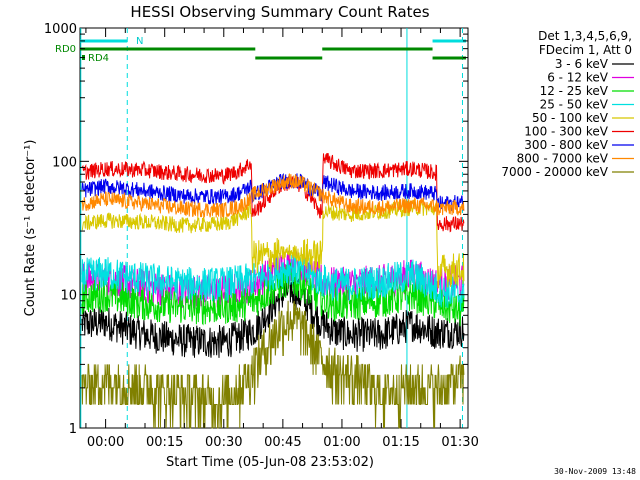  I want to click on legend-header-1: Det 1,3,4,5,6,9,, so click(585, 36).